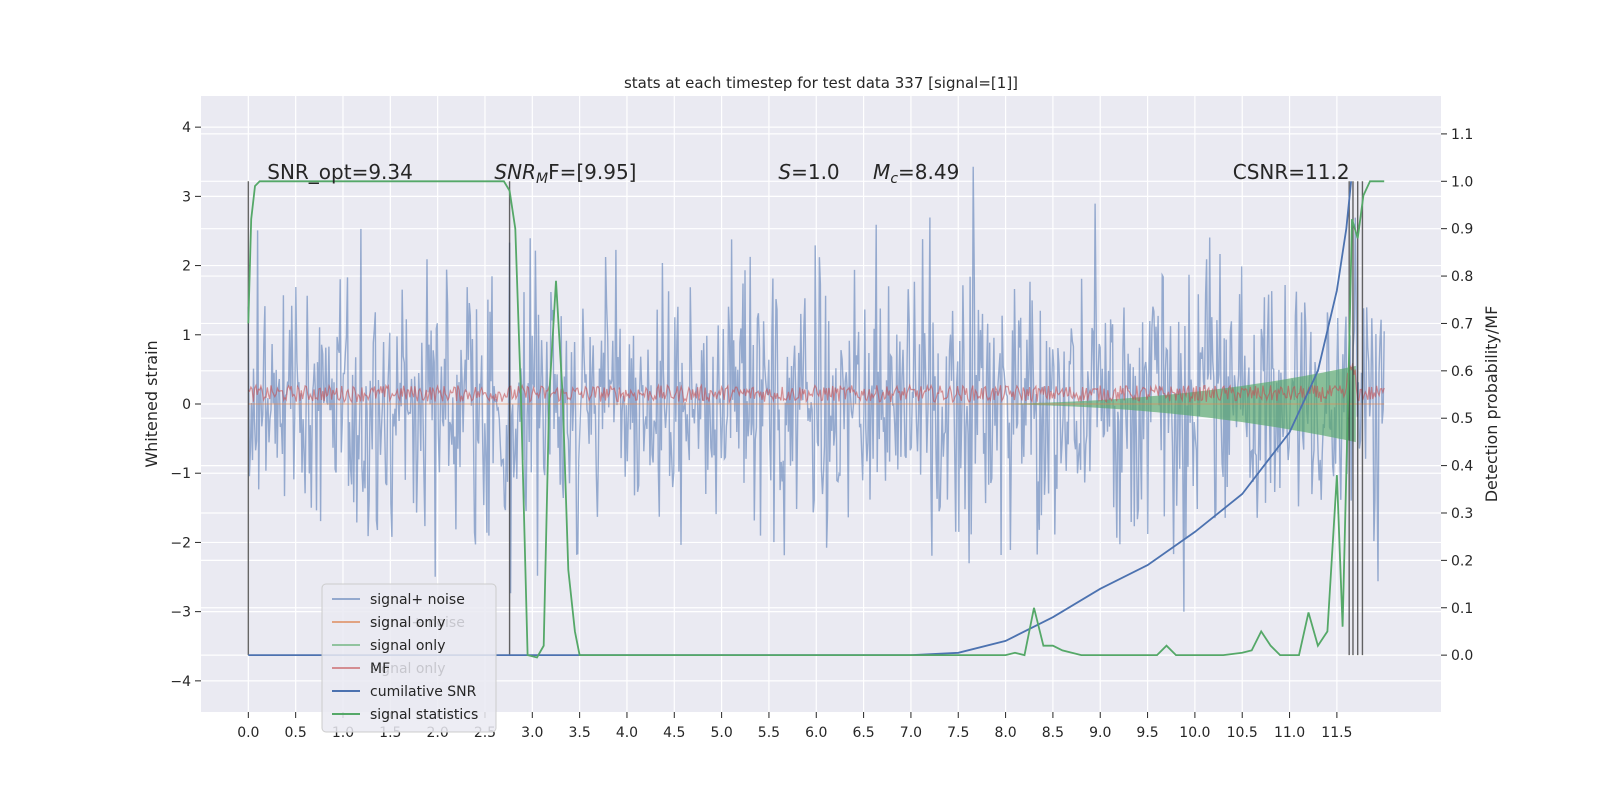 This screenshot has width=1600, height=800. What do you see at coordinates (894, 179) in the screenshot?
I see `annotation-subscript: c` at bounding box center [894, 179].